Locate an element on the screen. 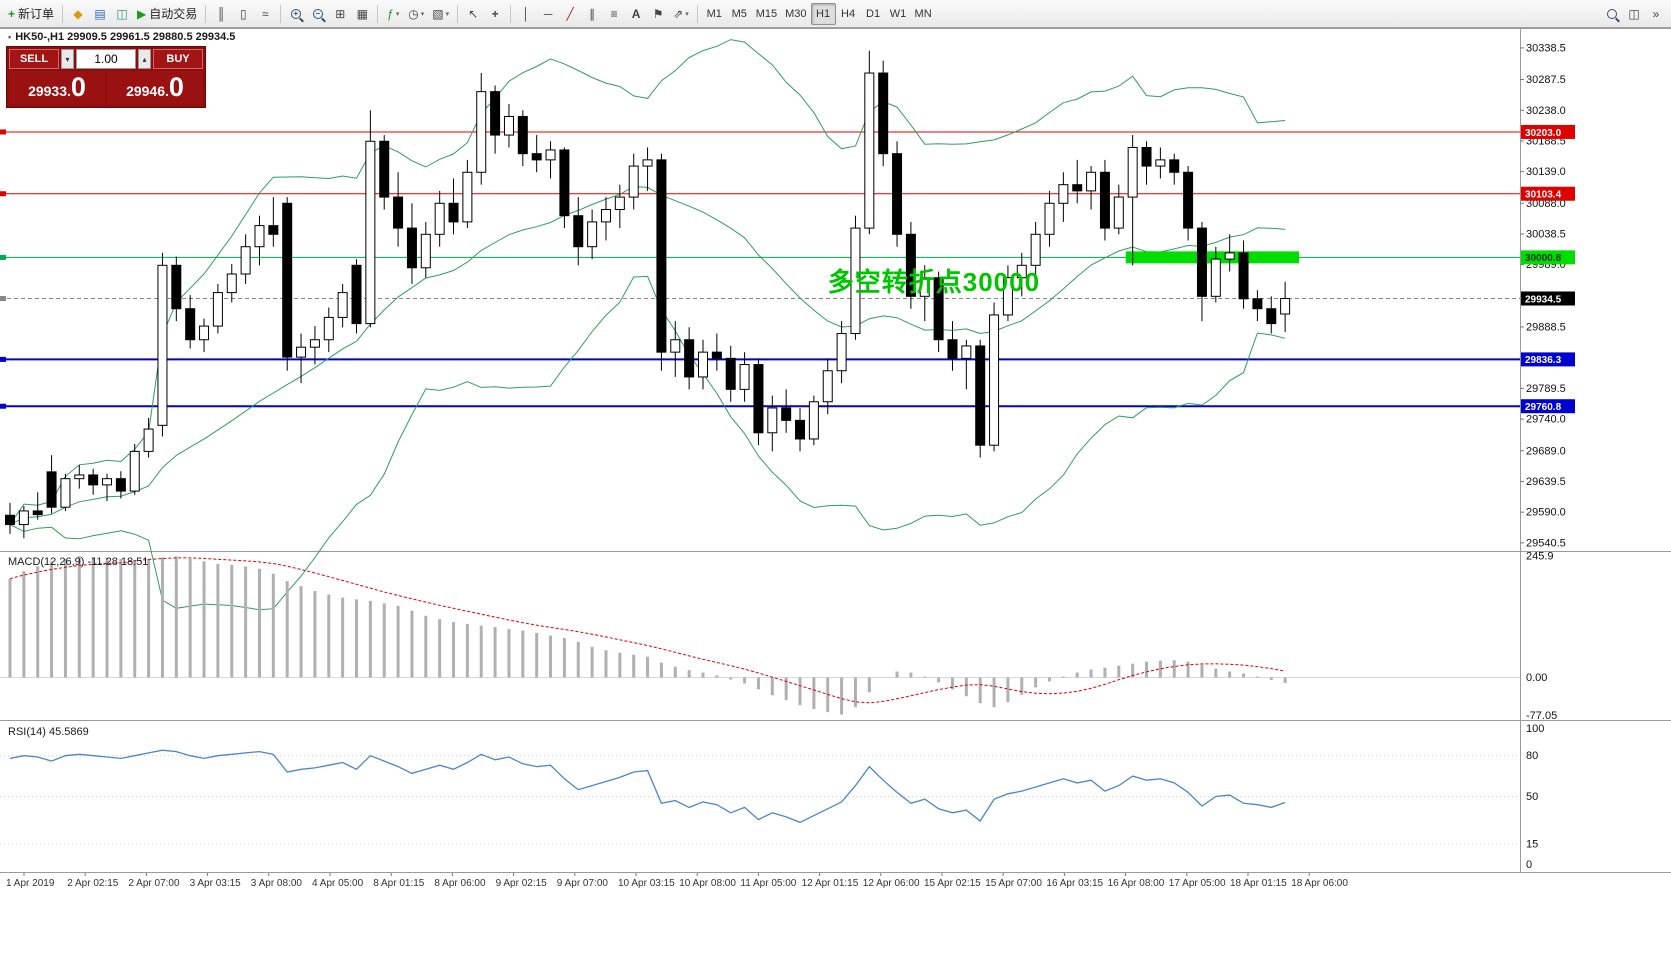  volume-input: 1.00 is located at coordinates (106, 59).